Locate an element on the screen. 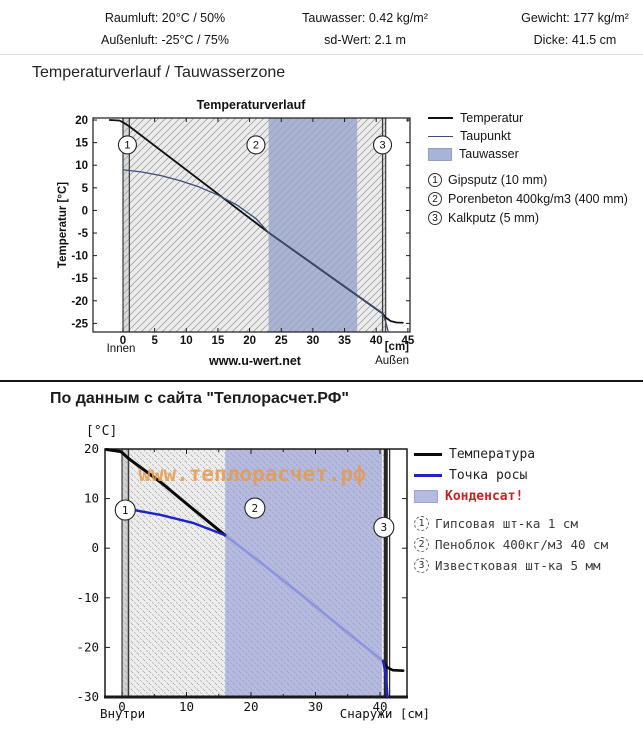 The width and height of the screenshot is (643, 750). svg-text: Внутри is located at coordinates (122, 713).